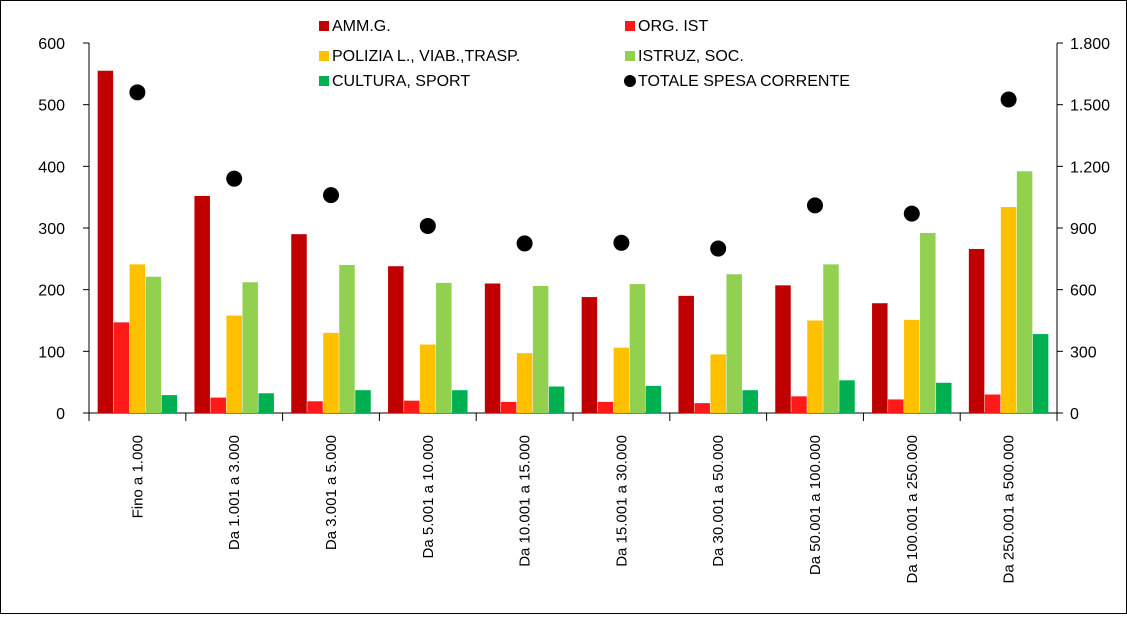 Image resolution: width=1127 pixels, height=620 pixels. Describe the element at coordinates (1090, 106) in the screenshot. I see `right-axis-tick-label: 1.500` at that location.